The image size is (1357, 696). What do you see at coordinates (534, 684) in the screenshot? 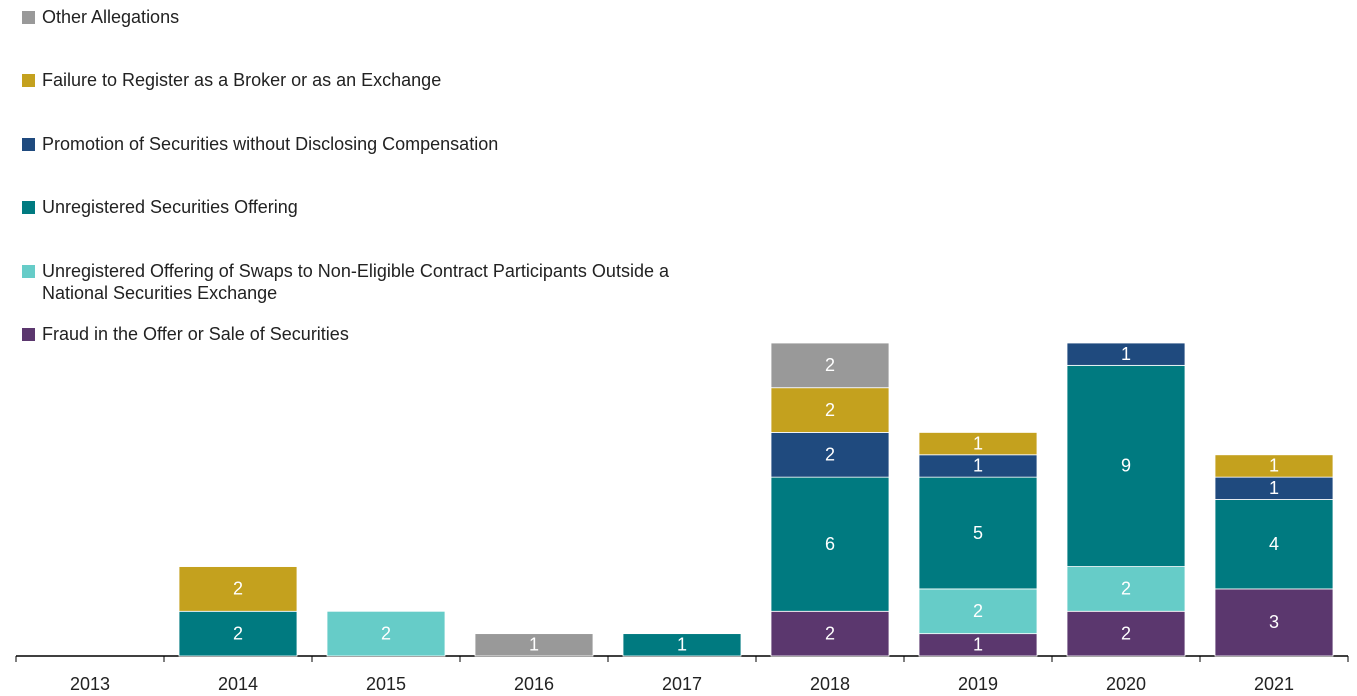
I see `x-tick-label: 2016` at bounding box center [534, 684].